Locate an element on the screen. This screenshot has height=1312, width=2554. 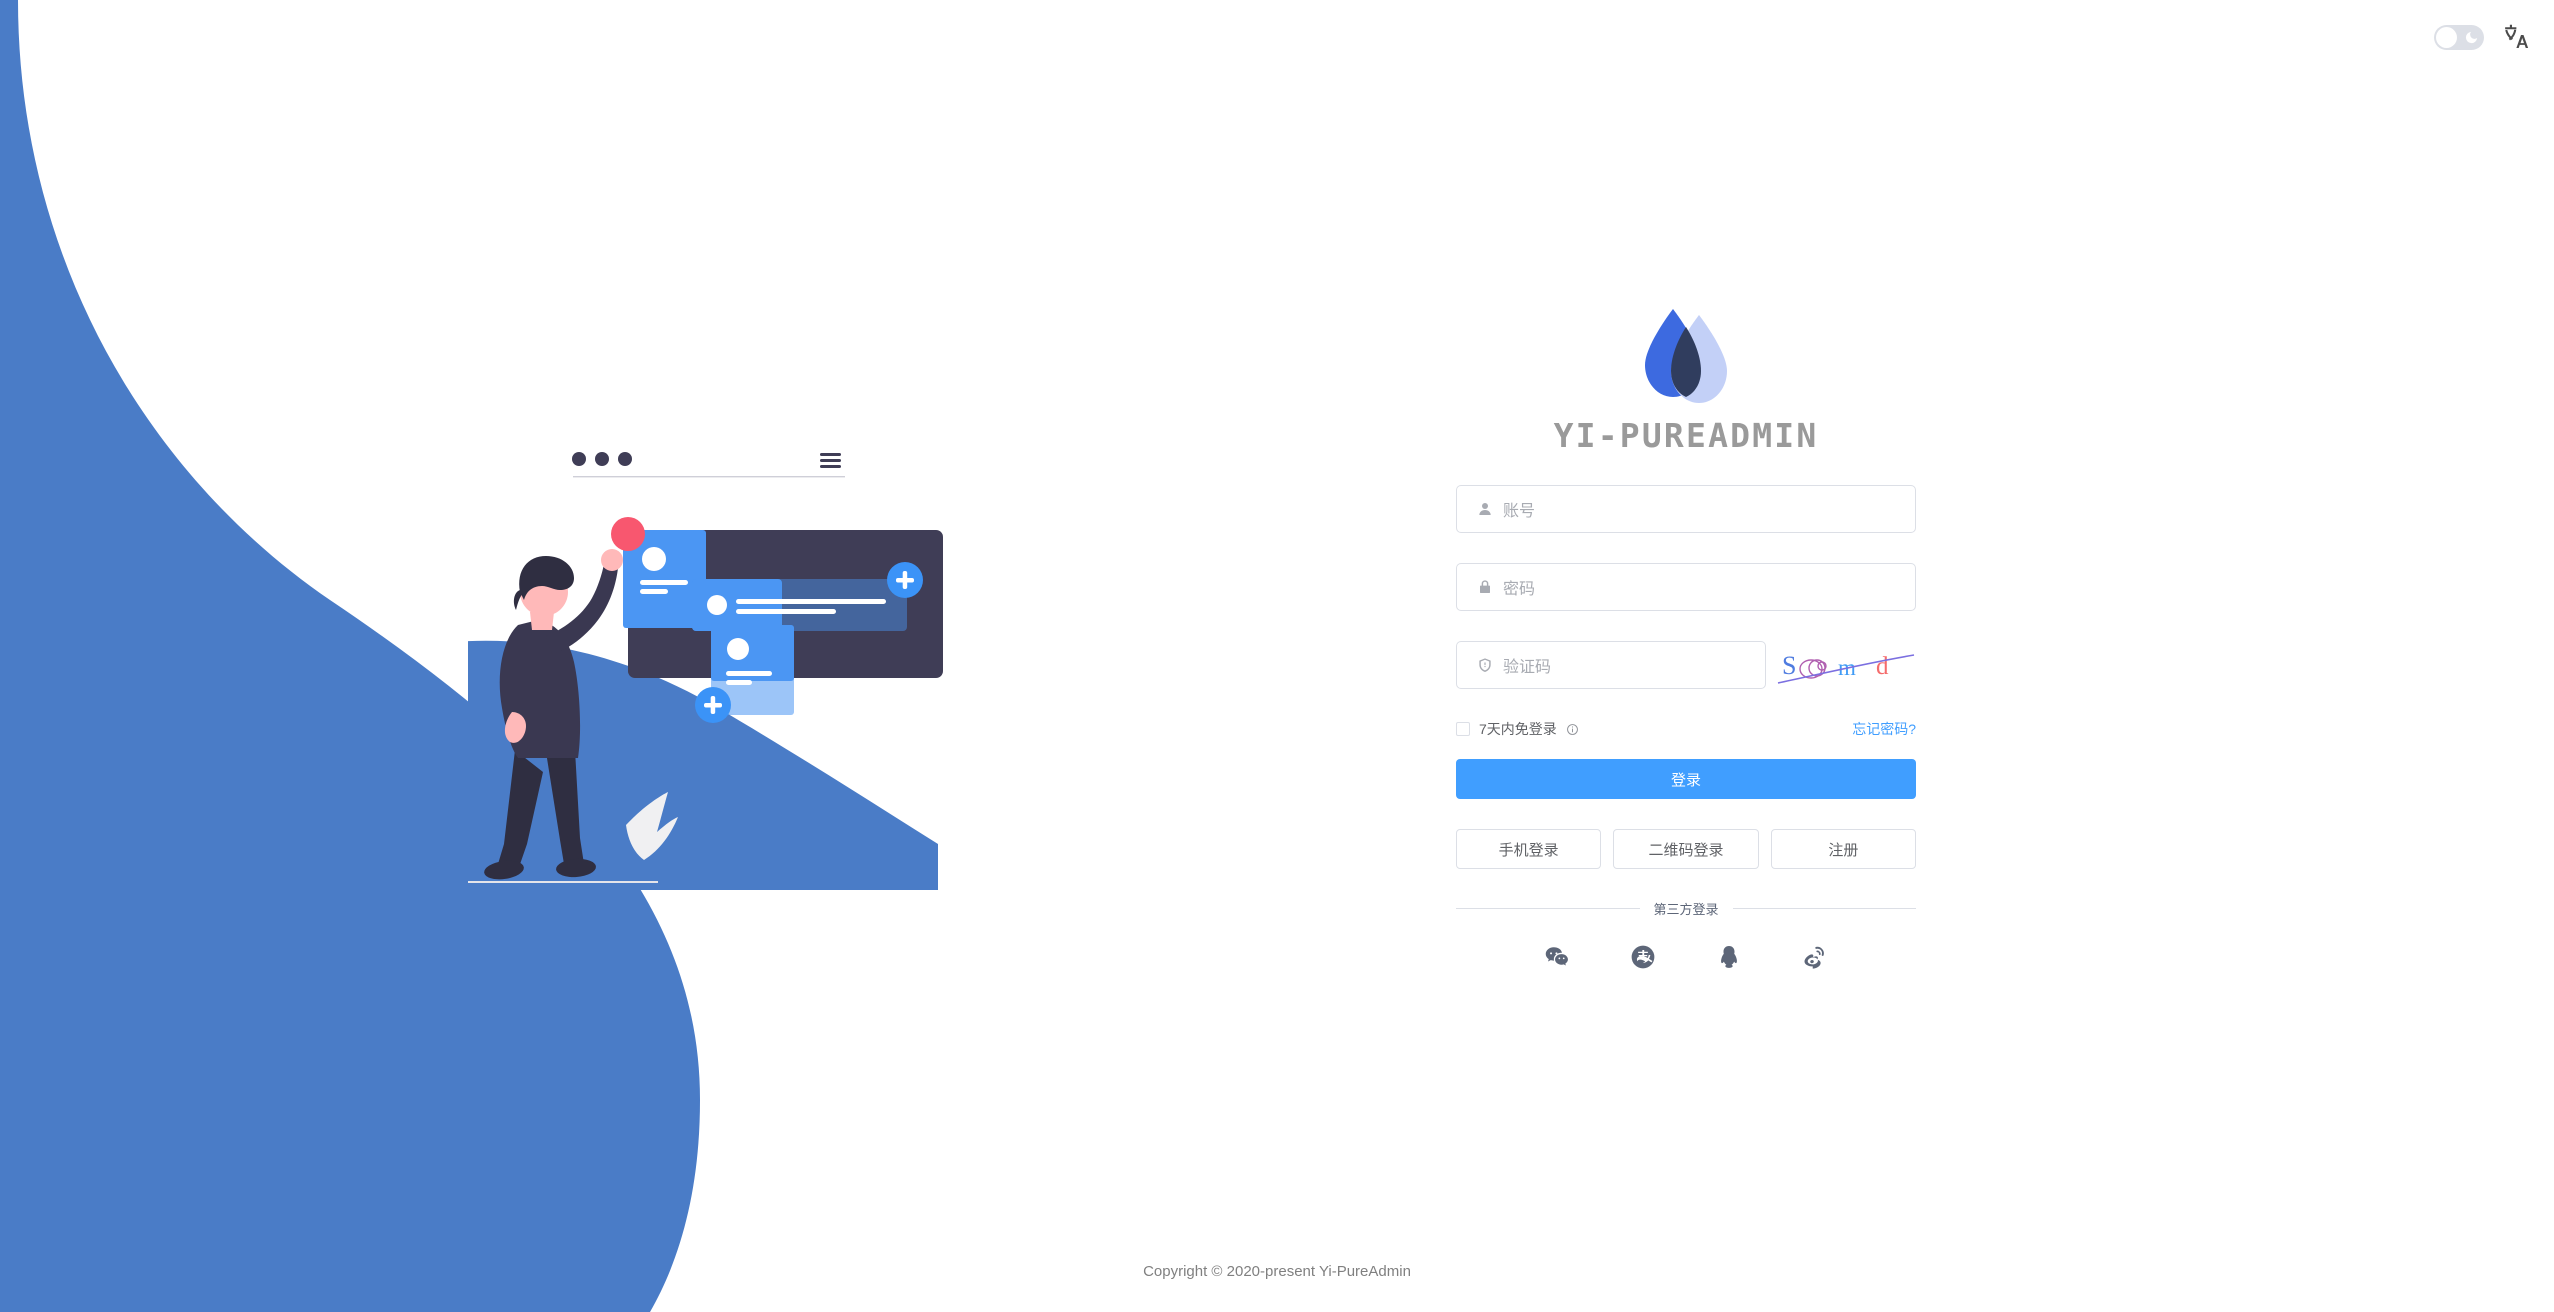
divider-line-left is located at coordinates (1548, 908).